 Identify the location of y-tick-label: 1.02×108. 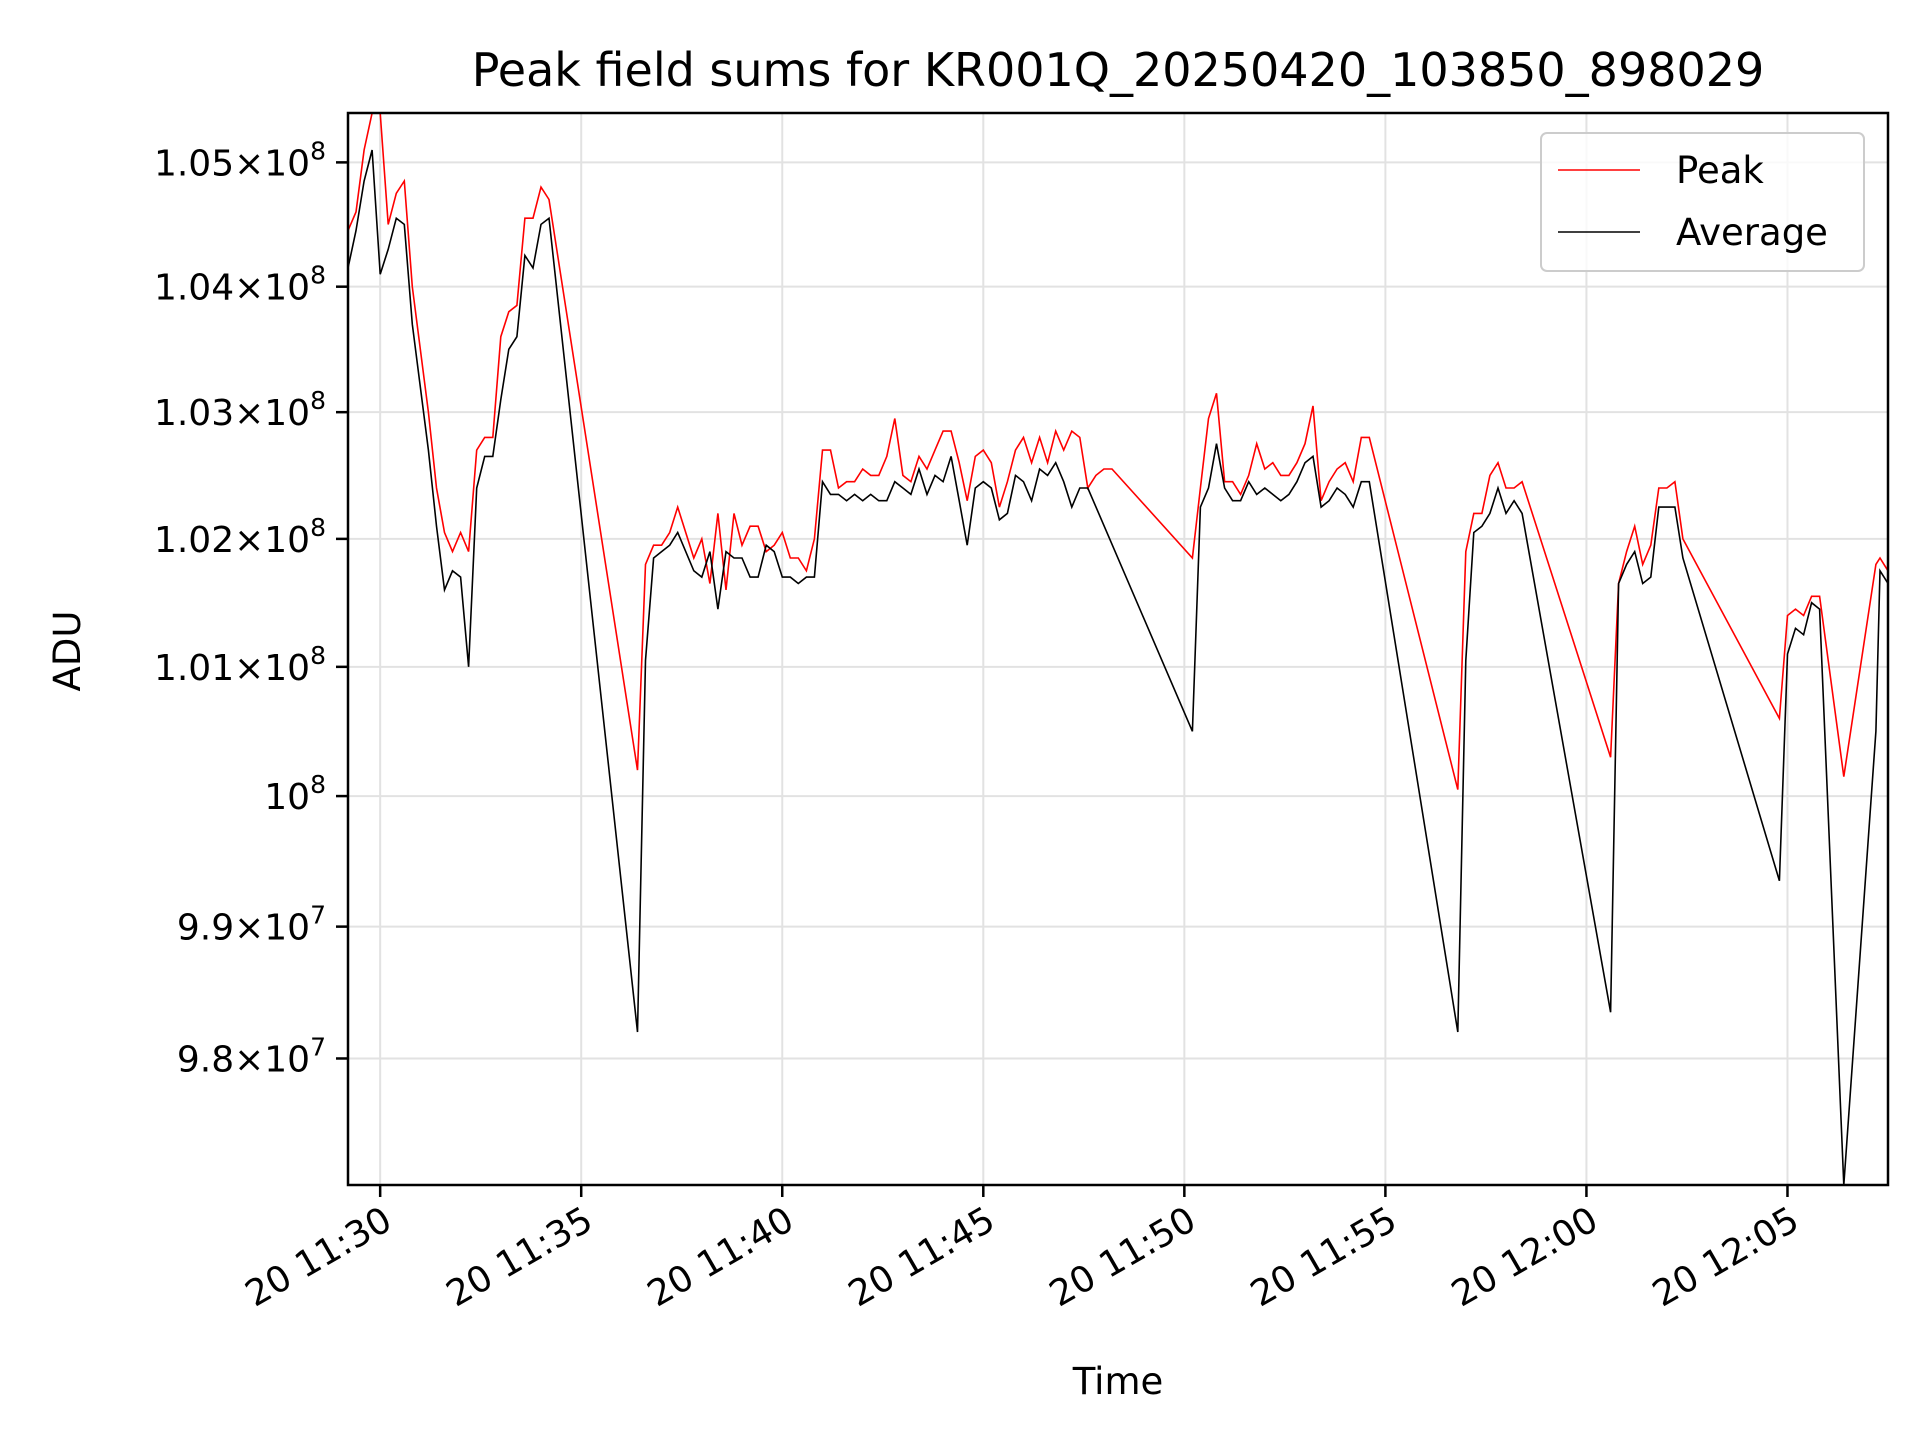
(240, 537).